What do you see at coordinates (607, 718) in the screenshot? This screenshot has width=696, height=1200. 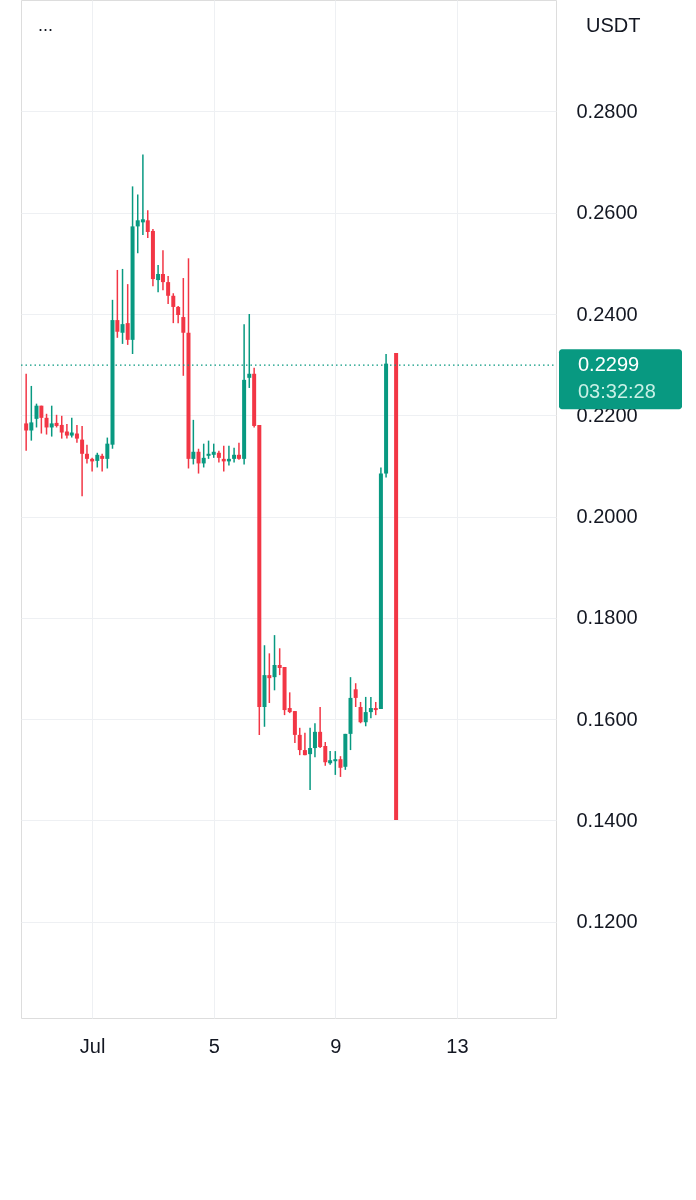 I see `y-tick-label: 0.1600` at bounding box center [607, 718].